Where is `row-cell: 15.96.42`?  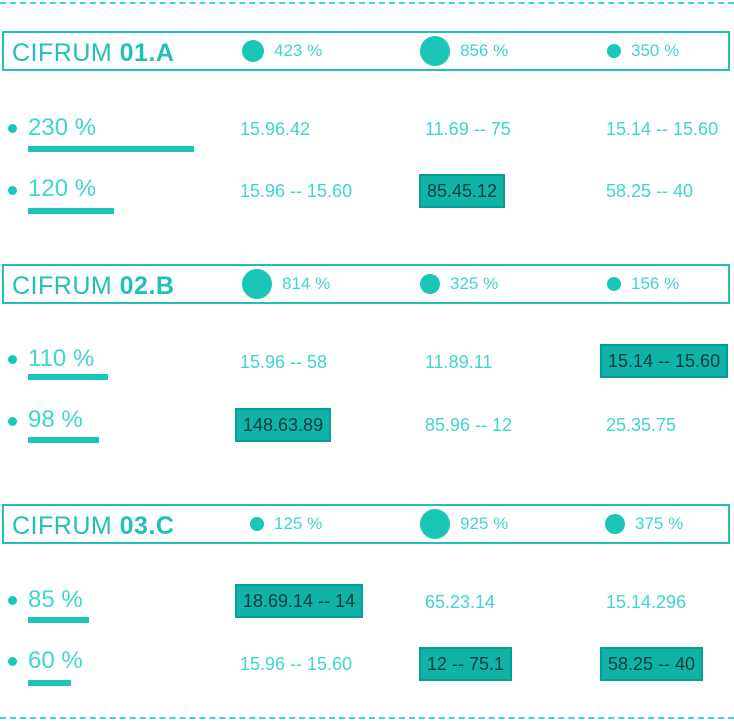 row-cell: 15.96.42 is located at coordinates (275, 129).